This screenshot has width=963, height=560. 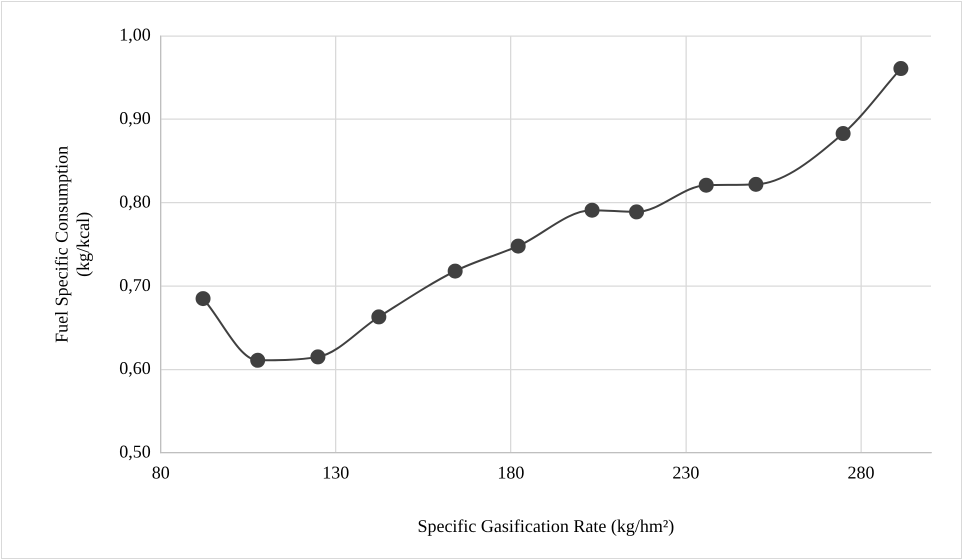 What do you see at coordinates (336, 472) in the screenshot?
I see `x-tick-label: 130` at bounding box center [336, 472].